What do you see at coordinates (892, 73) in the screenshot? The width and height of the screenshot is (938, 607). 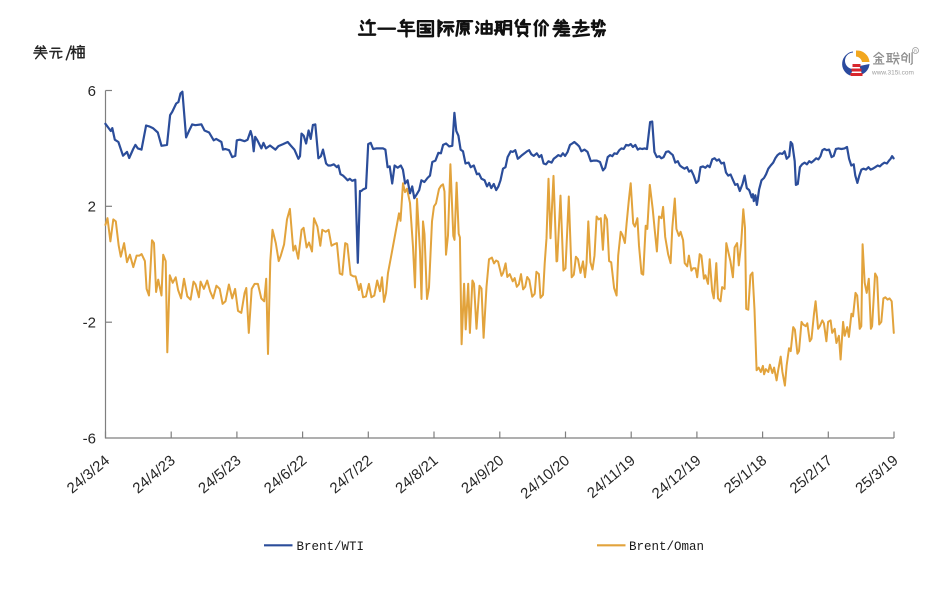 I see `svg-text: www.315i.com` at bounding box center [892, 73].